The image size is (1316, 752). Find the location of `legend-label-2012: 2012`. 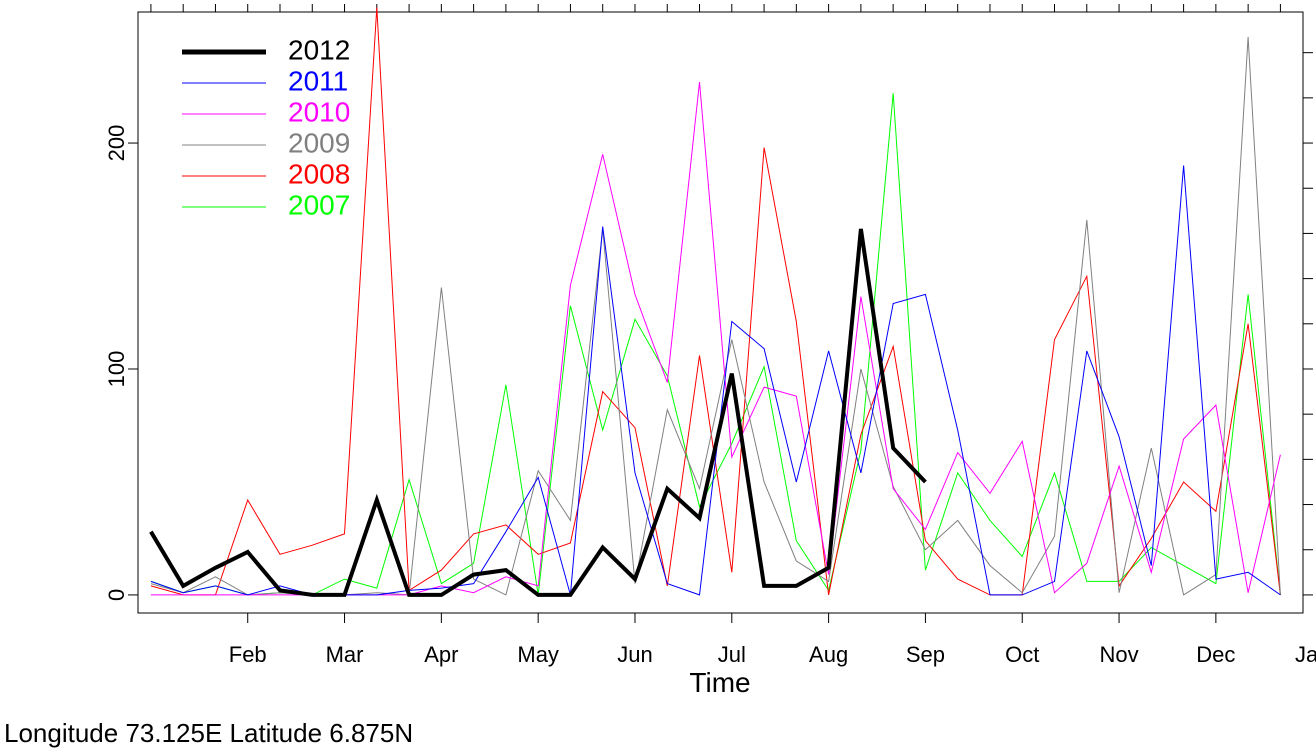

legend-label-2012: 2012 is located at coordinates (319, 49).